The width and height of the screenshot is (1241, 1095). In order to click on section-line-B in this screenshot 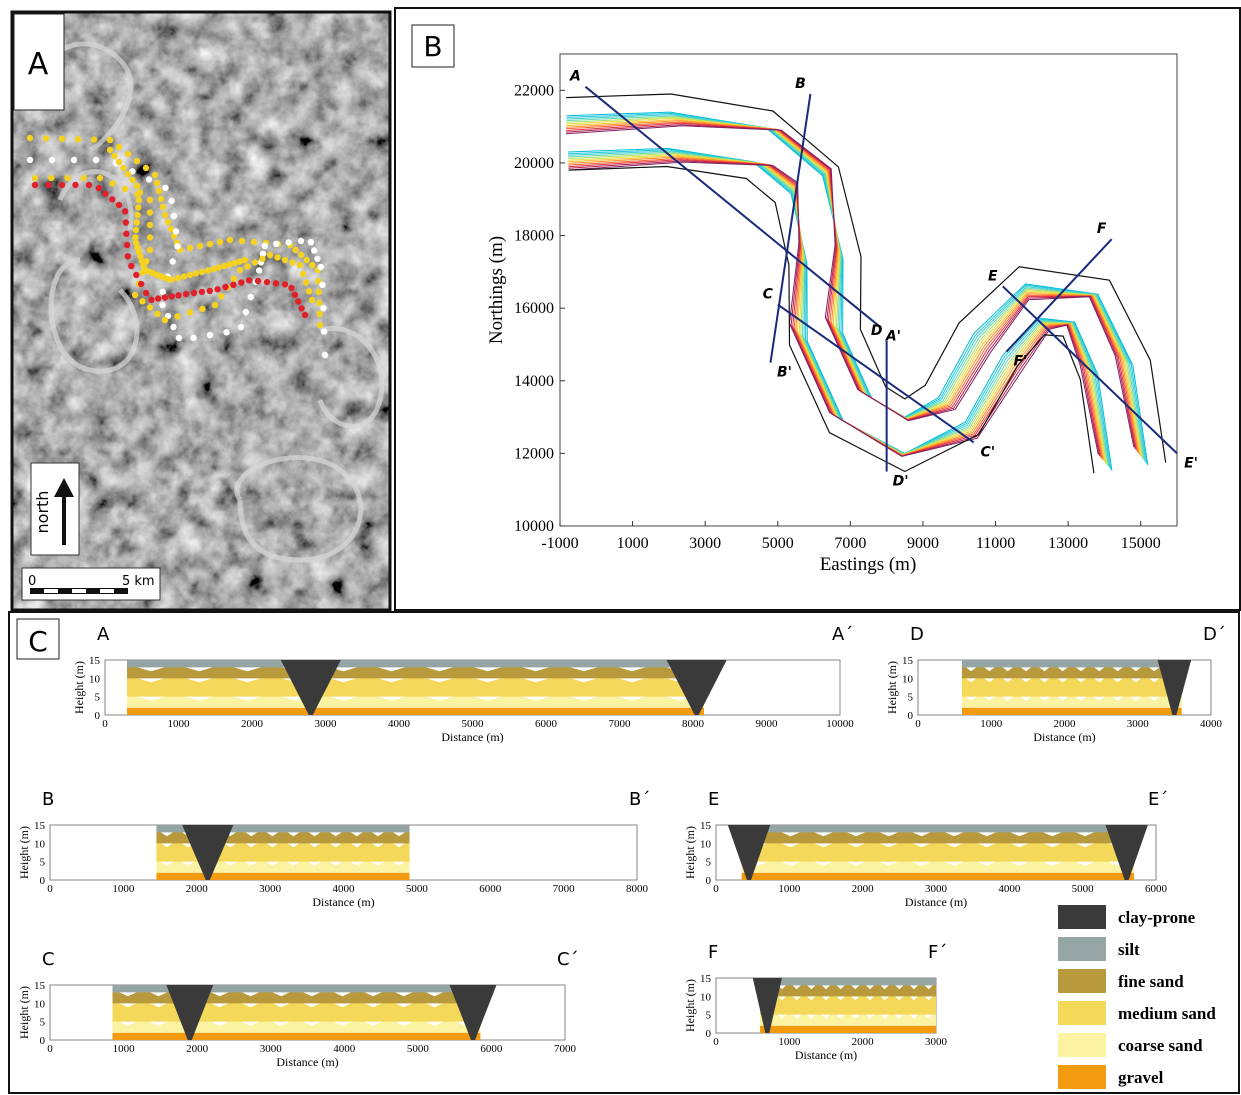, I will do `click(790, 228)`.